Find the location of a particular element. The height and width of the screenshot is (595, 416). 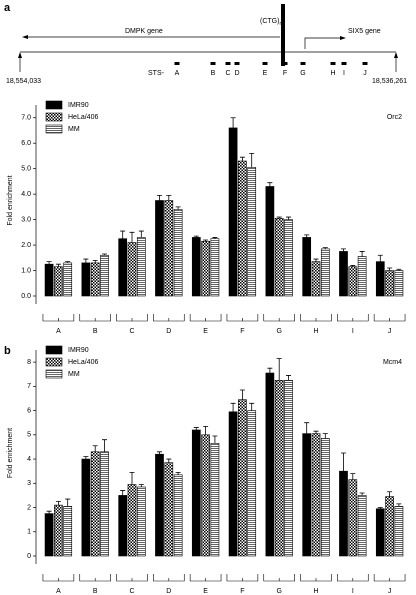

repeat-marker is located at coordinates (283, 35).